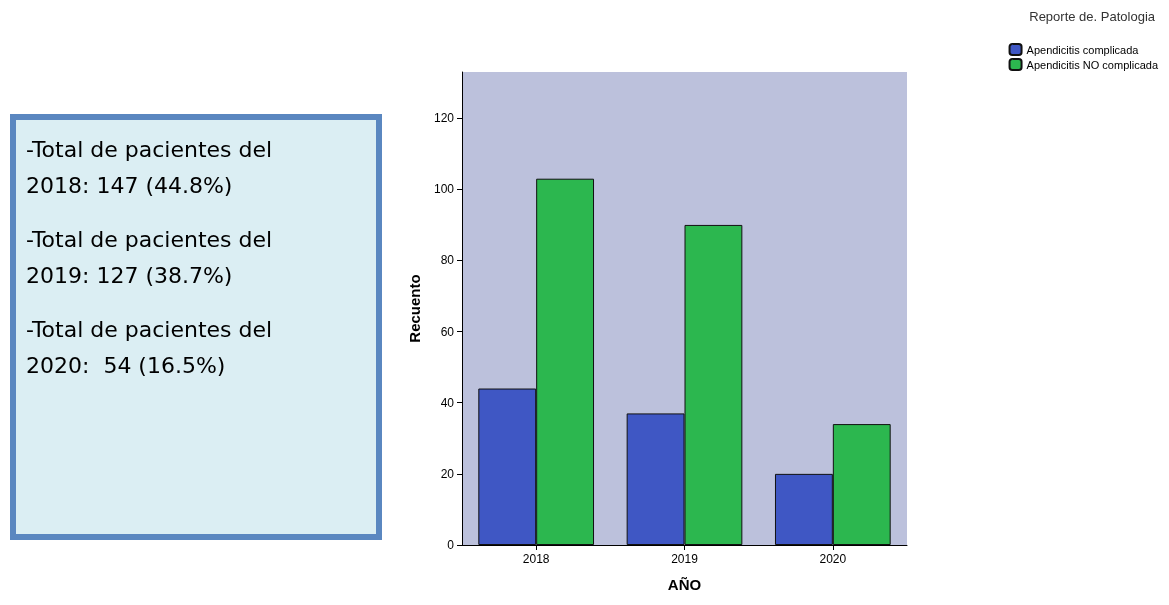  What do you see at coordinates (451, 545) in the screenshot?
I see `y-tick-label: 0` at bounding box center [451, 545].